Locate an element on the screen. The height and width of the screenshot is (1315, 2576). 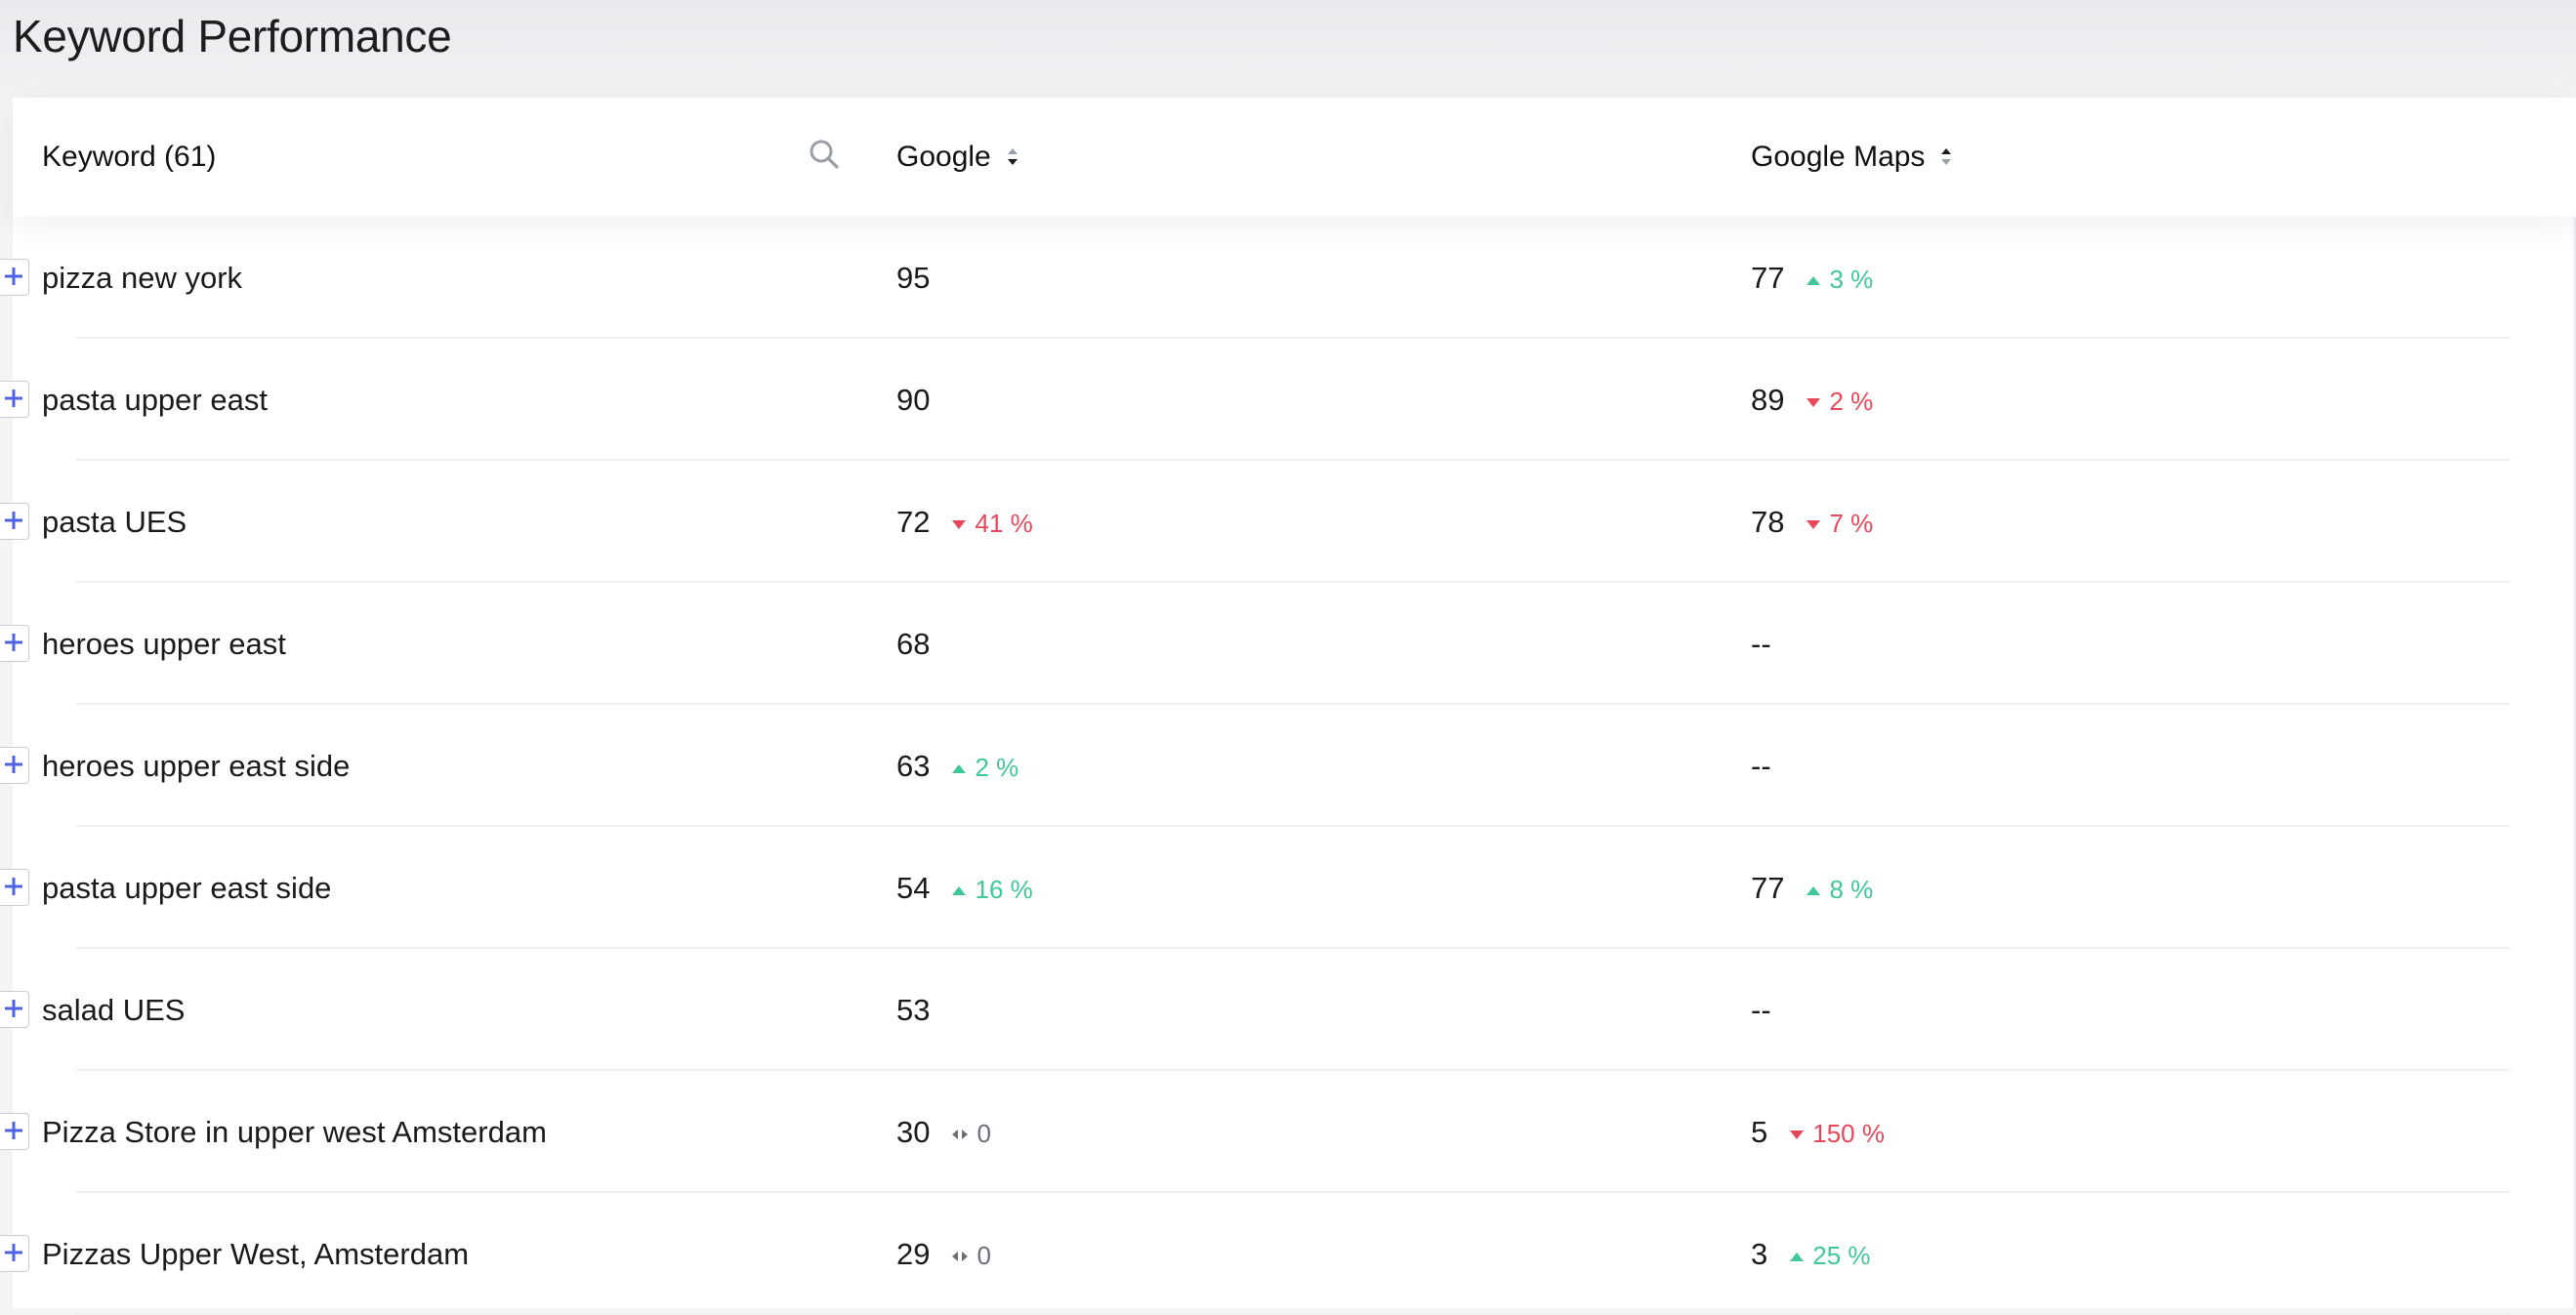
maps-rank-change: 7 % is located at coordinates (1840, 524).